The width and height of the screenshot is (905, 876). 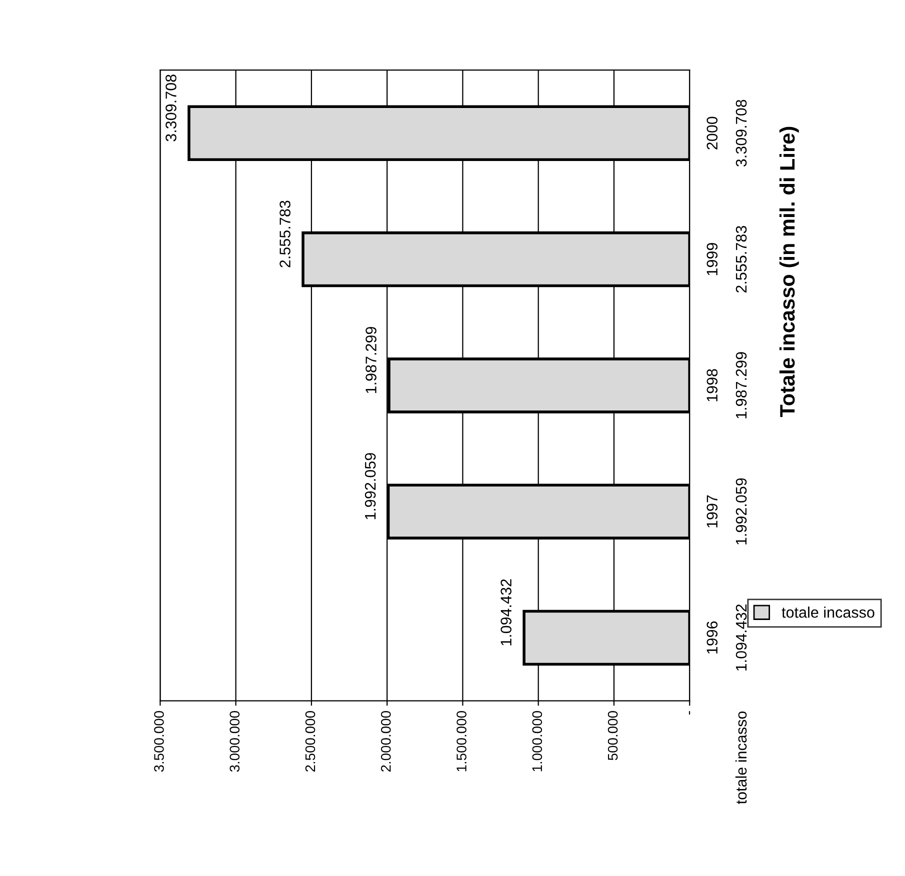 I want to click on x-tick-label: 1.000.000, so click(x=537, y=741).